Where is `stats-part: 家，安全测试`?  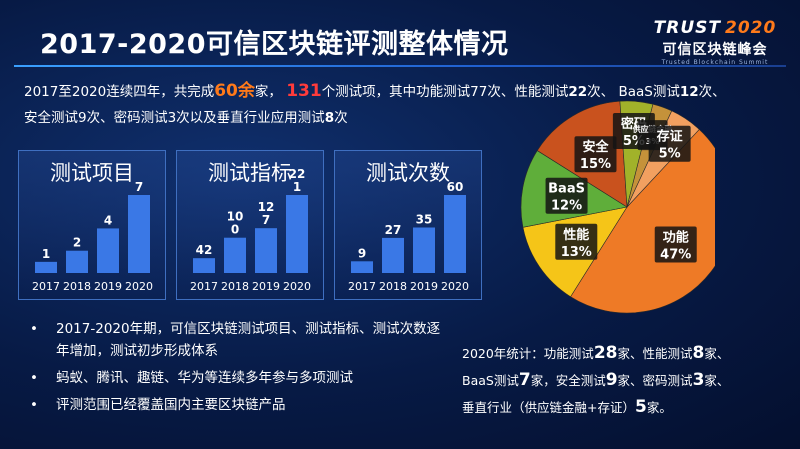 stats-part: 家，安全测试 is located at coordinates (568, 380).